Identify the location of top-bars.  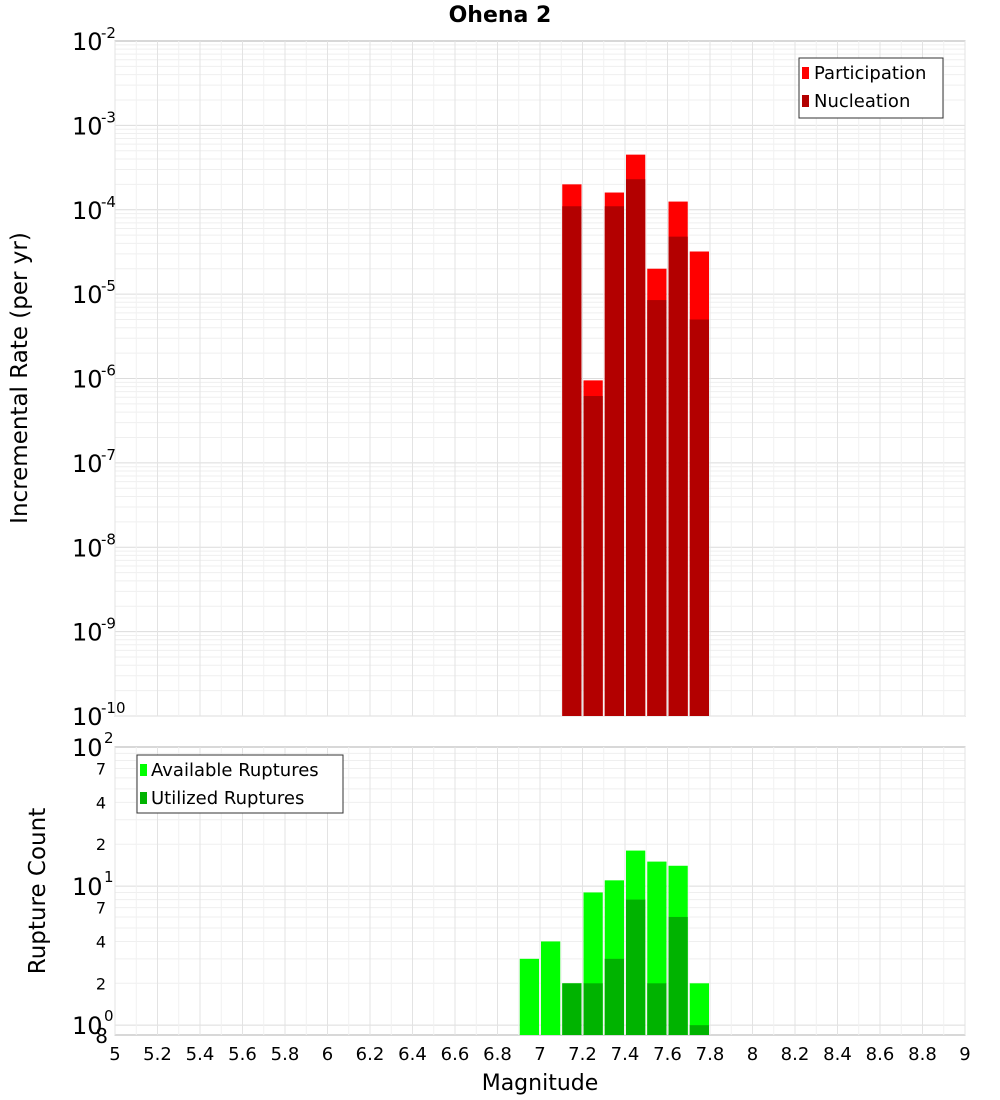
(635, 435).